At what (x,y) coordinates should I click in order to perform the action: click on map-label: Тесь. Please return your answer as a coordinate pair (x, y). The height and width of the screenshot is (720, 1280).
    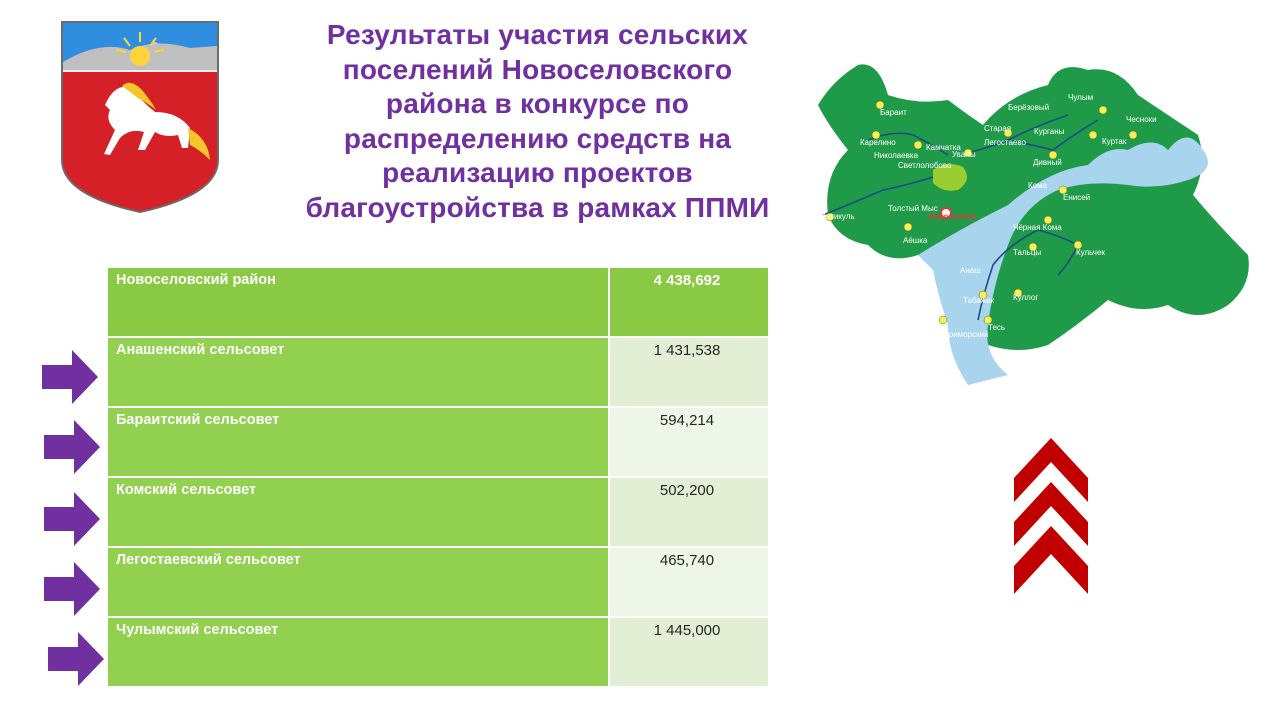
    Looking at the image, I should click on (996, 327).